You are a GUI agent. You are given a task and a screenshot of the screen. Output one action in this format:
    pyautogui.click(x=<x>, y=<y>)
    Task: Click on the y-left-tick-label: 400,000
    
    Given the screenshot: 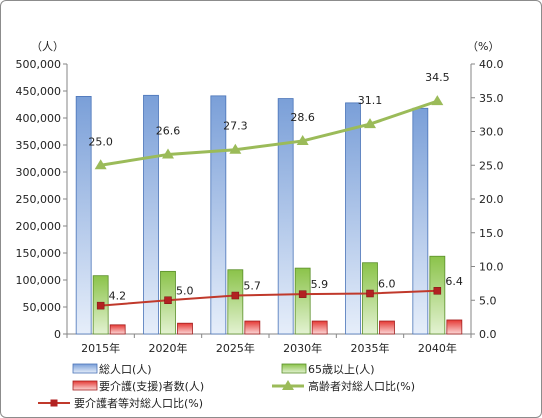 What is the action you would take?
    pyautogui.click(x=39, y=118)
    